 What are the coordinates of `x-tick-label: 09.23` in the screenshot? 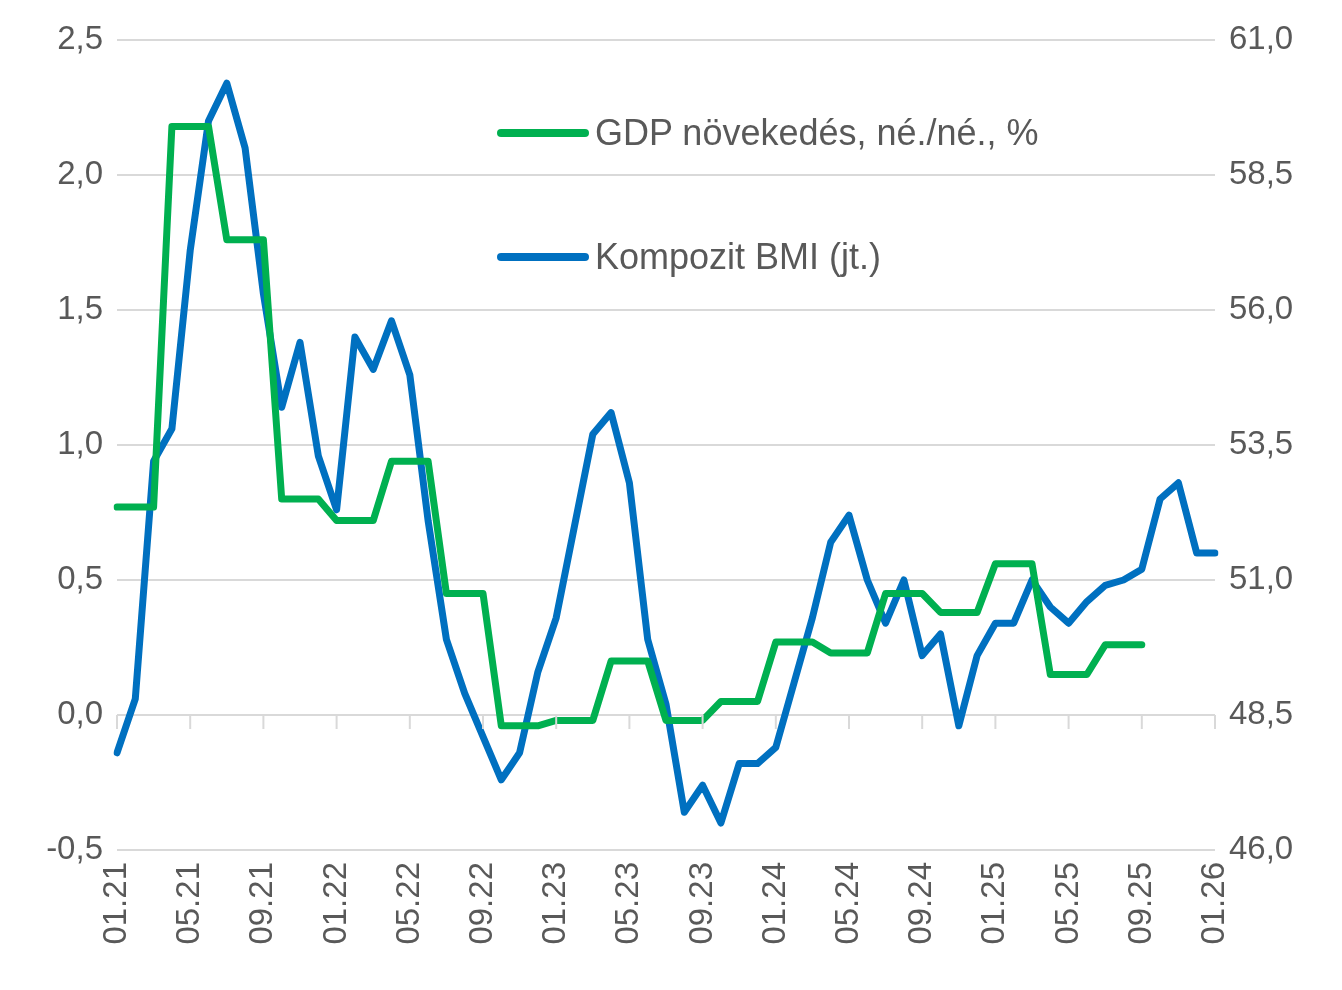 It's located at (700, 903).